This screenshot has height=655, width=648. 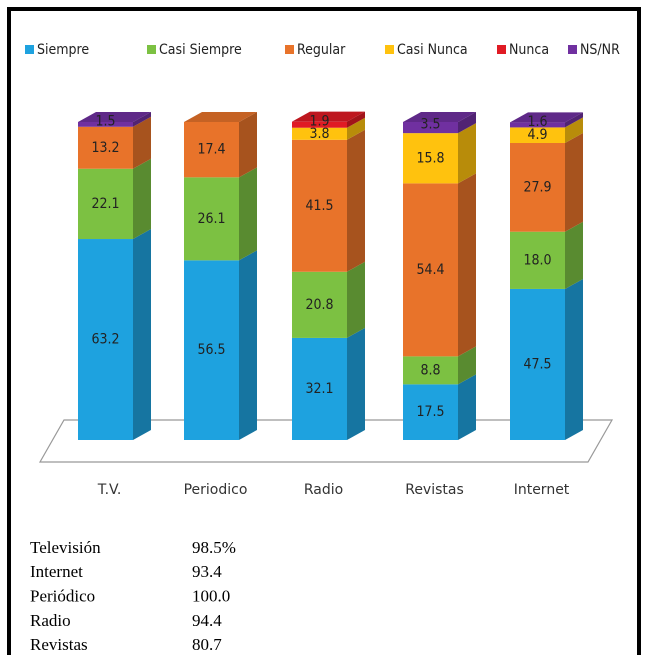 What do you see at coordinates (321, 50) in the screenshot?
I see `legend-label: Regular` at bounding box center [321, 50].